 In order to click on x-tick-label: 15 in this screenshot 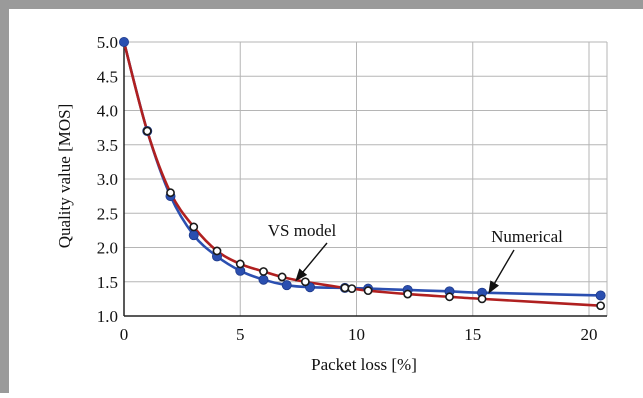, I will do `click(472, 334)`.